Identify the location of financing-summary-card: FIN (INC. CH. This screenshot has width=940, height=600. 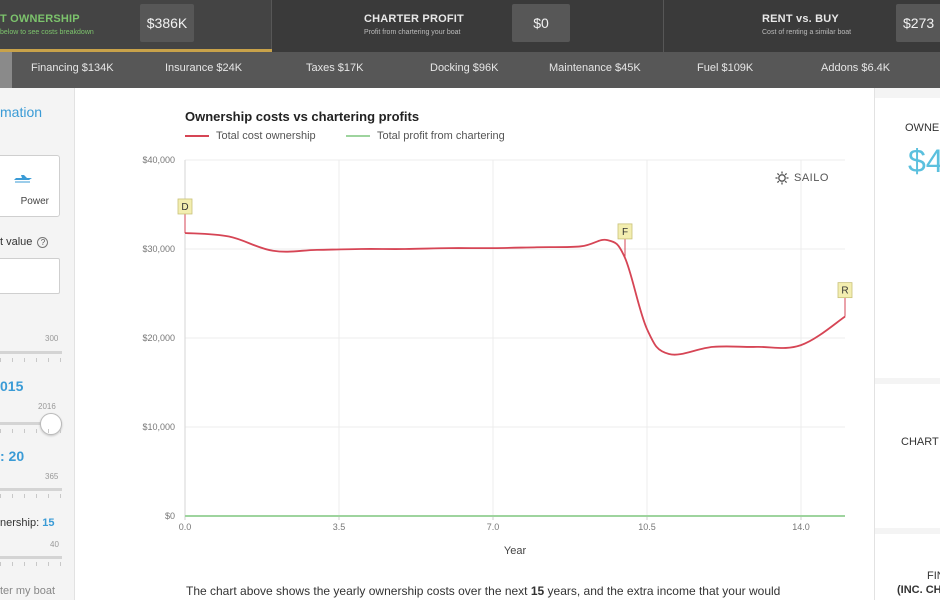
(907, 567).